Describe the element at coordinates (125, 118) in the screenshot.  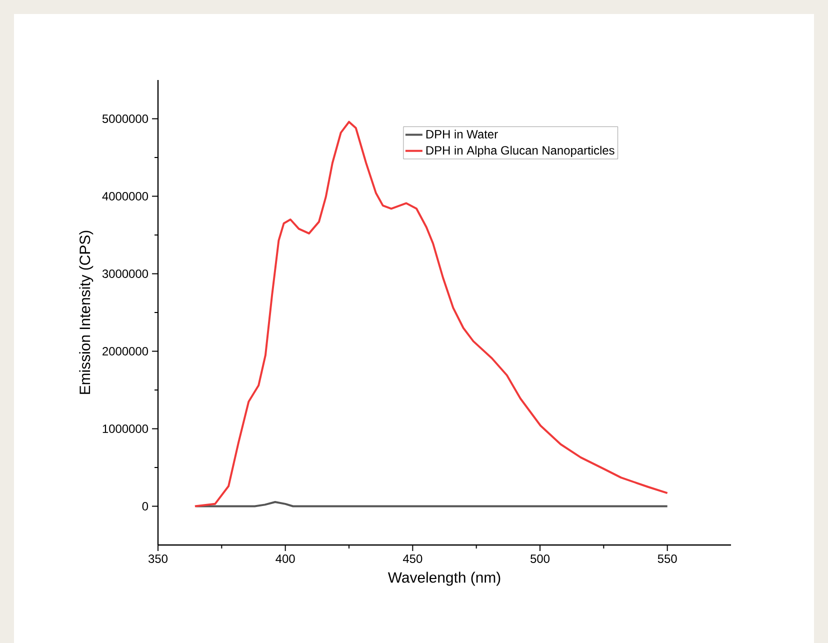
I see `y-tick-label: 5000000` at that location.